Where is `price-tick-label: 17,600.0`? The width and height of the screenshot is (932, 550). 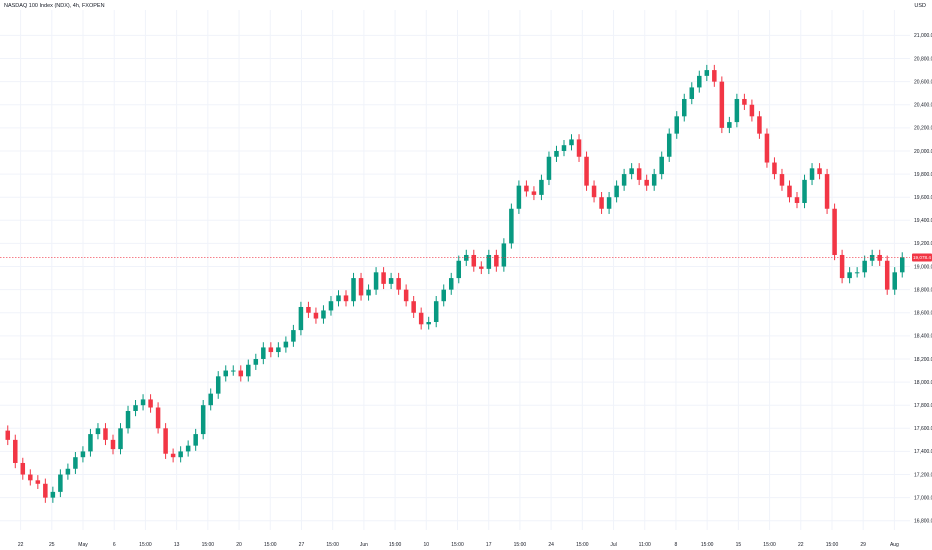
price-tick-label: 17,600.0 is located at coordinates (923, 429).